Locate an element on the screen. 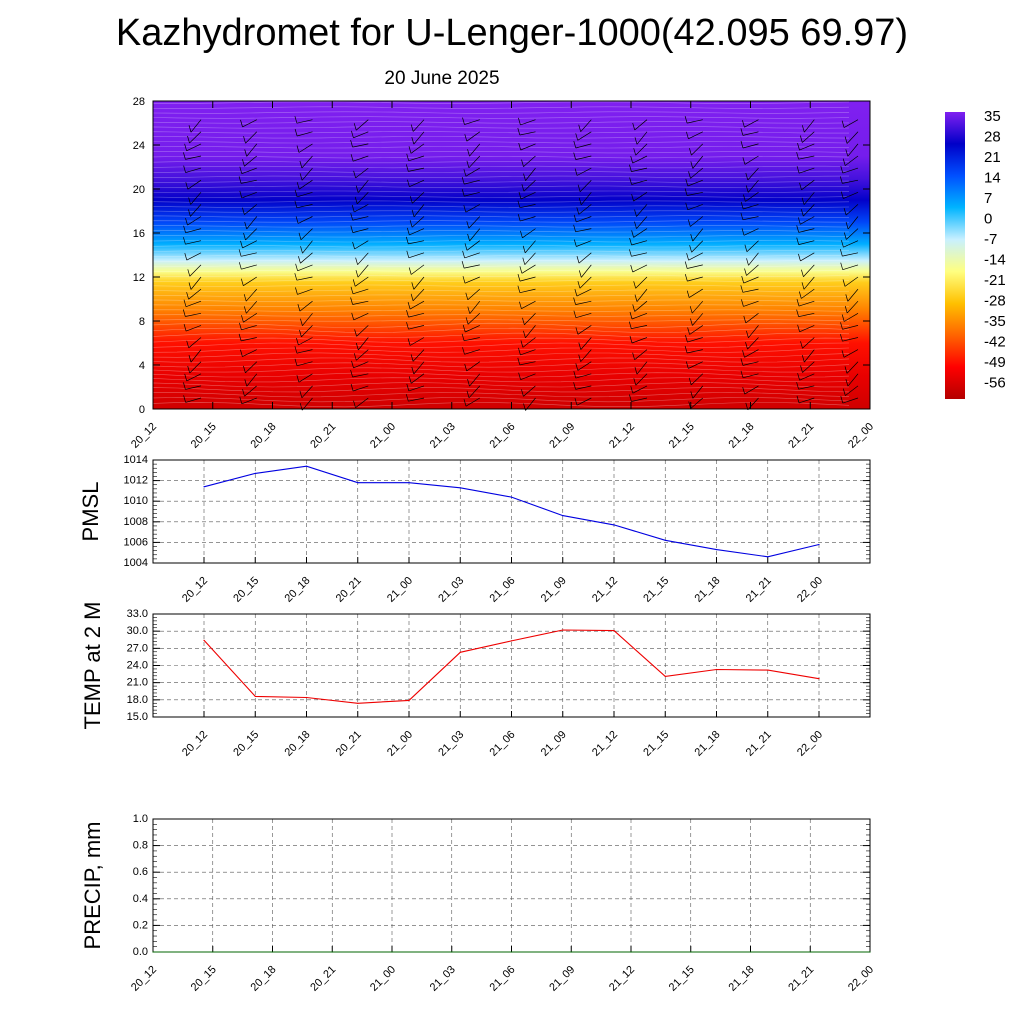  x-tick-label: 21_15 is located at coordinates (682, 436).